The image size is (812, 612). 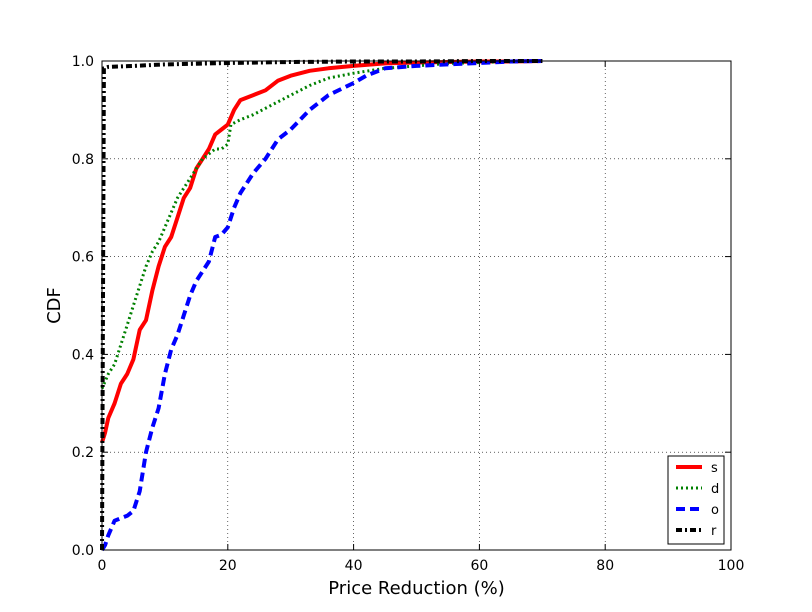 I want to click on y-axis-title: CDF, so click(x=54, y=305).